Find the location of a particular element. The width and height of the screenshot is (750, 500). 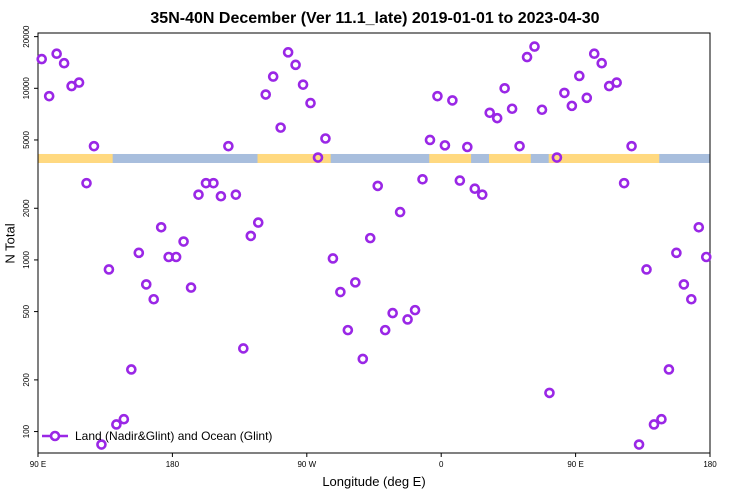

y-tick-label: 100 is located at coordinates (26, 431).